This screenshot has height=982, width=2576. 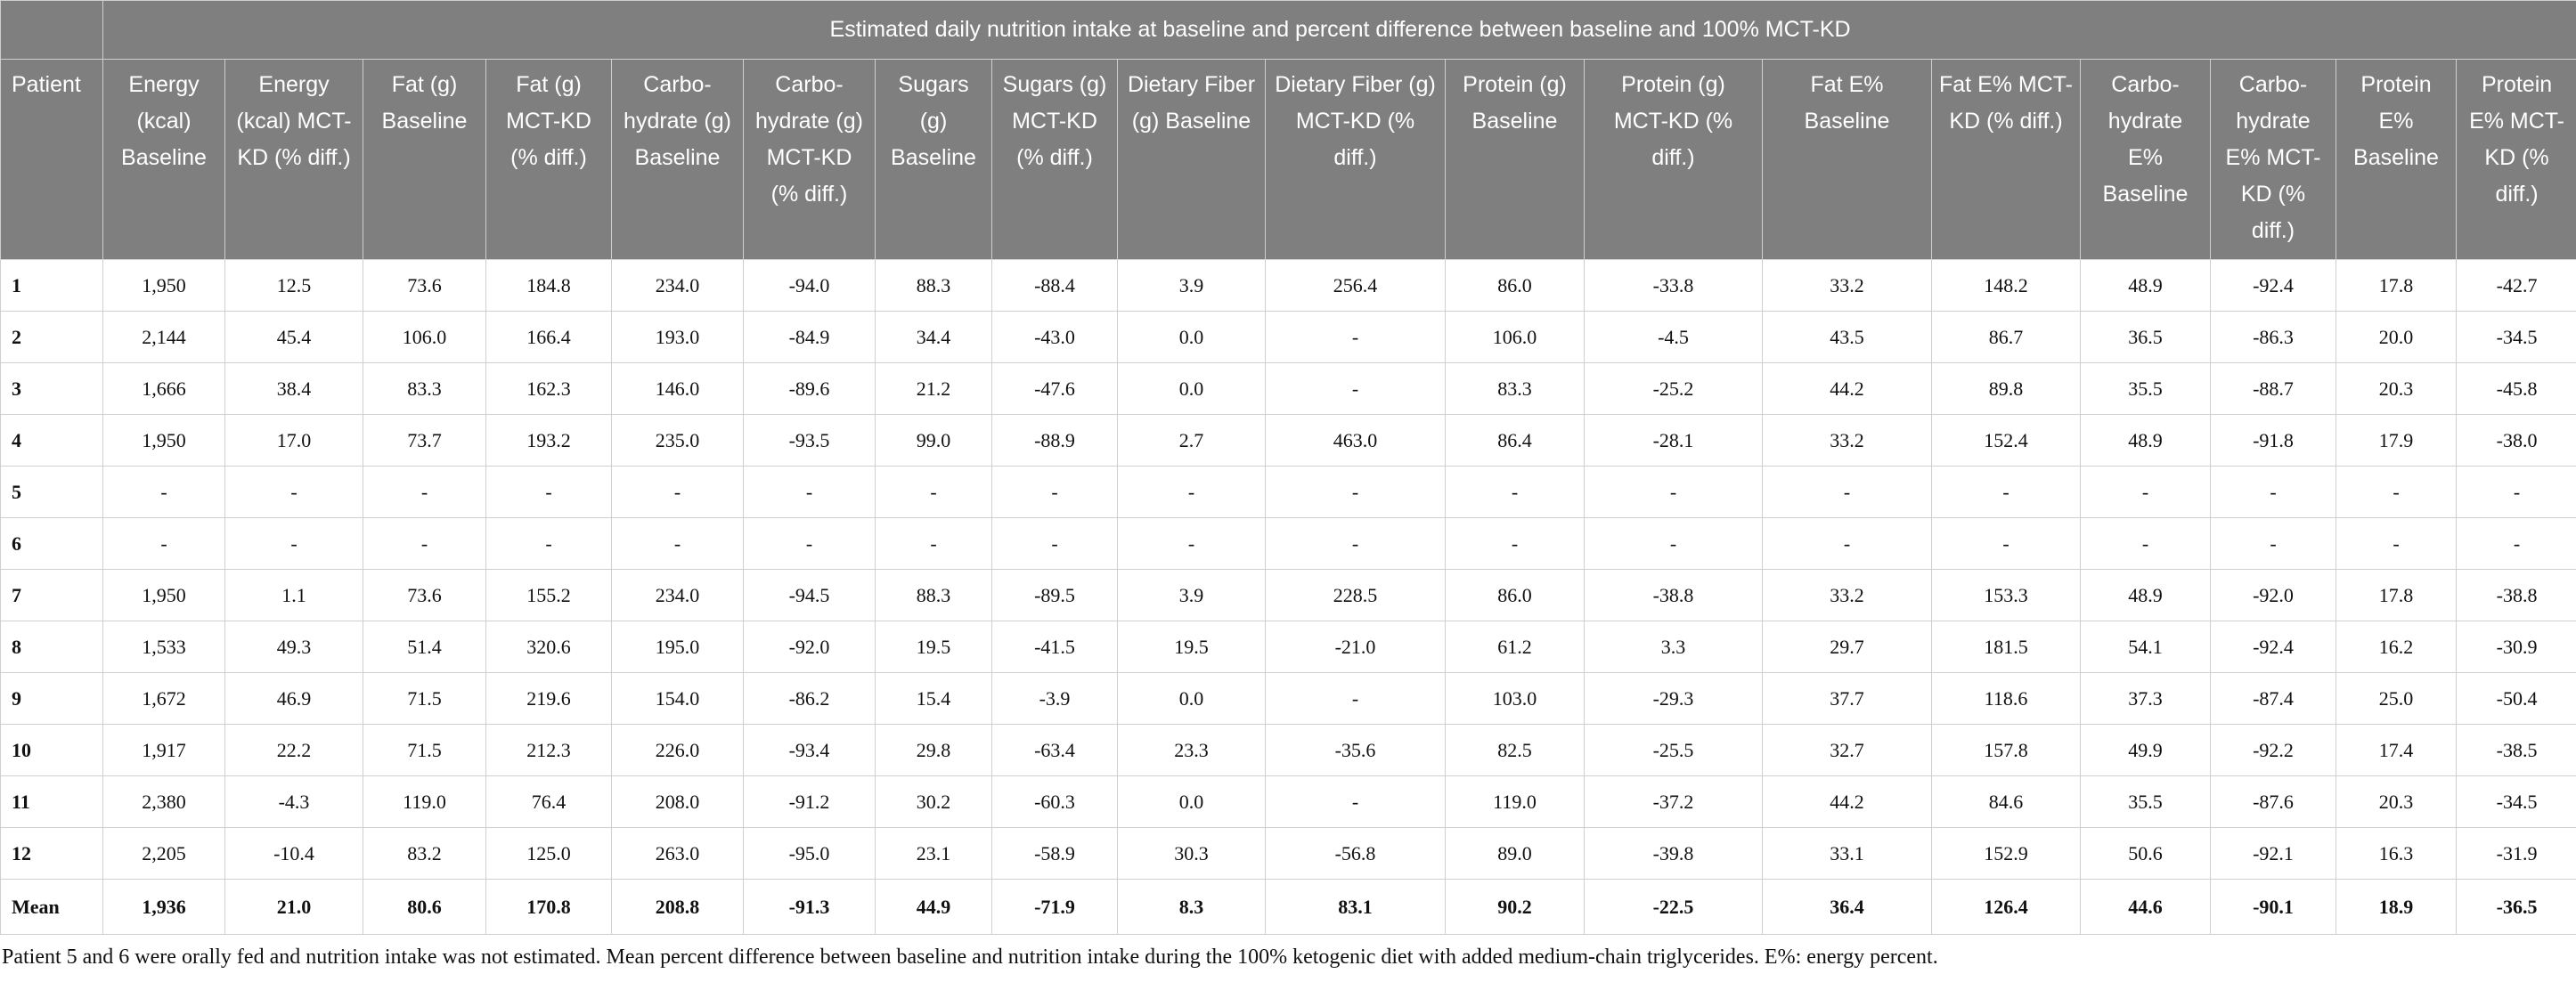 What do you see at coordinates (2396, 801) in the screenshot?
I see `table-cell: 20.3` at bounding box center [2396, 801].